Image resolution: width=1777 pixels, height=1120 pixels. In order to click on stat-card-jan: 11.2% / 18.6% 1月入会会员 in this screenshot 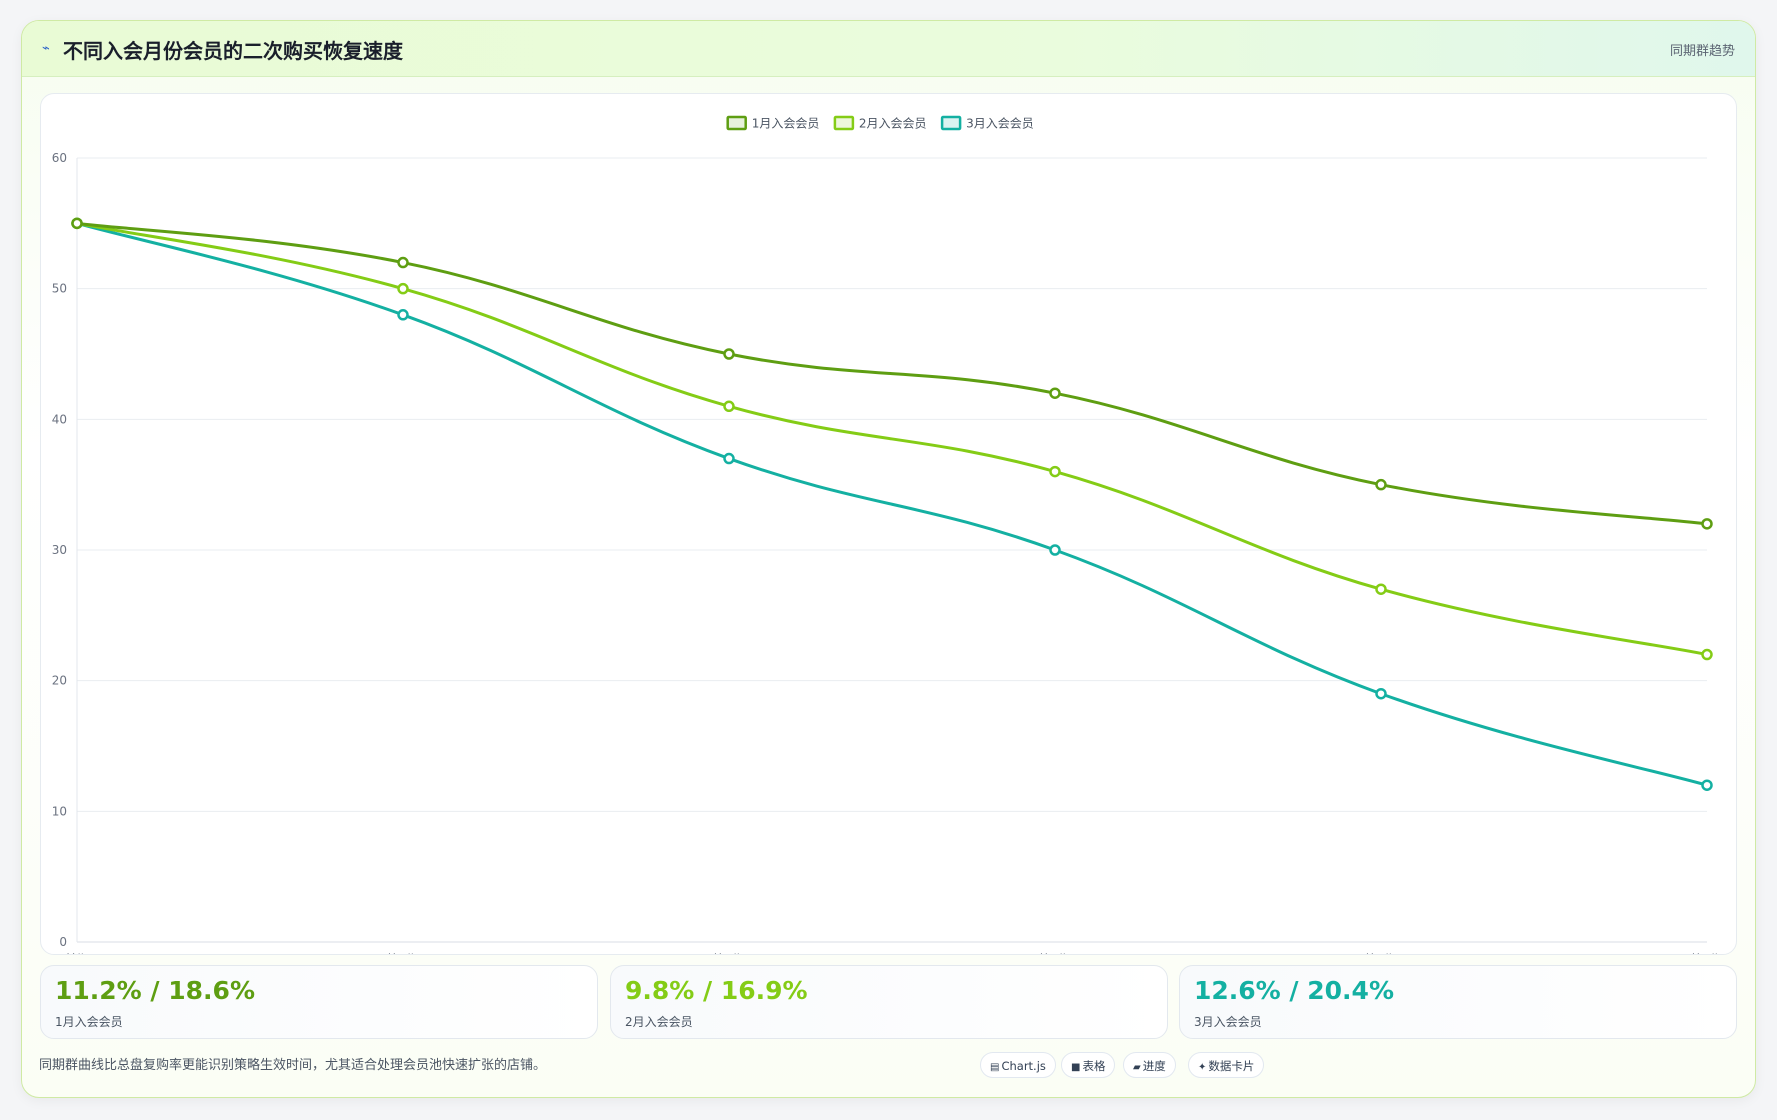, I will do `click(319, 1002)`.